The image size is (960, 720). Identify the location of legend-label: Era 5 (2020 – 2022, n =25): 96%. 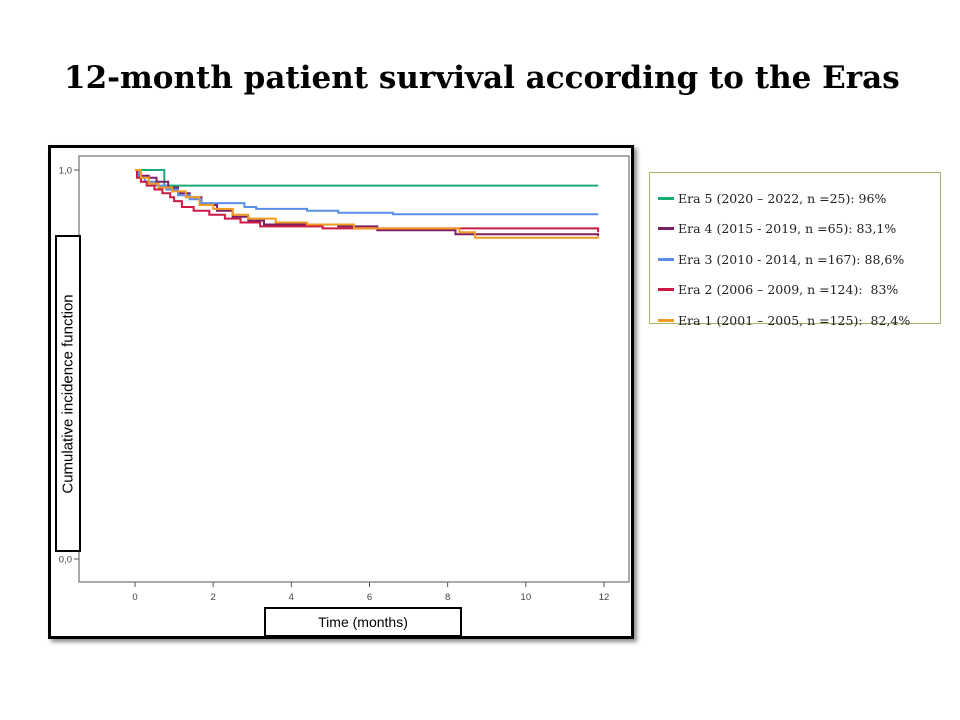
(782, 198).